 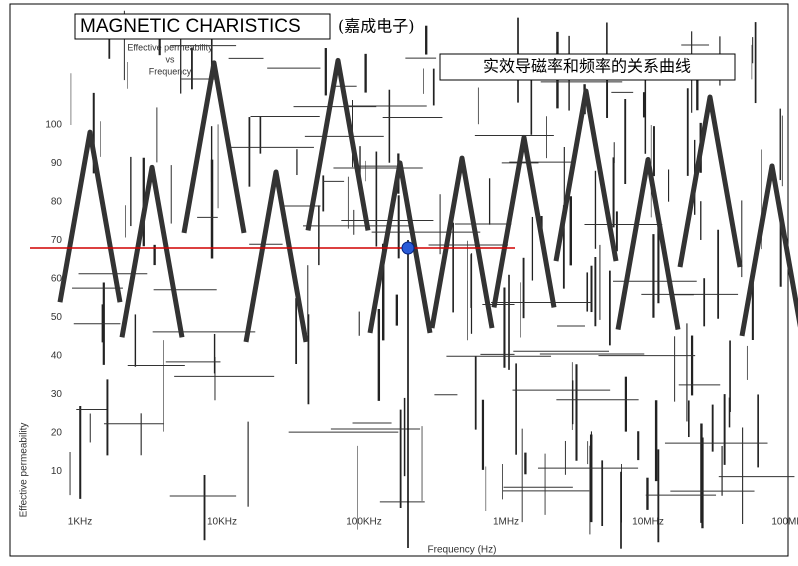 I want to click on subtitle-box, so click(x=587, y=67).